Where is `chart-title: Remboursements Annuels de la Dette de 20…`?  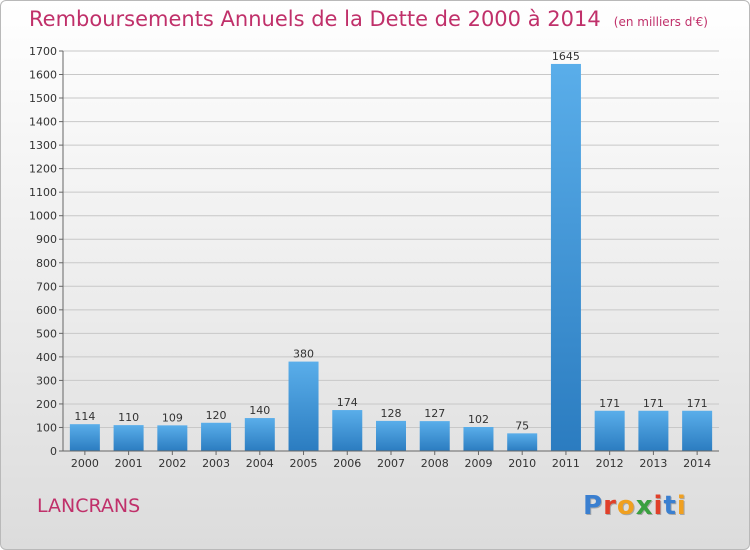 chart-title: Remboursements Annuels de la Dette de 20… is located at coordinates (315, 19).